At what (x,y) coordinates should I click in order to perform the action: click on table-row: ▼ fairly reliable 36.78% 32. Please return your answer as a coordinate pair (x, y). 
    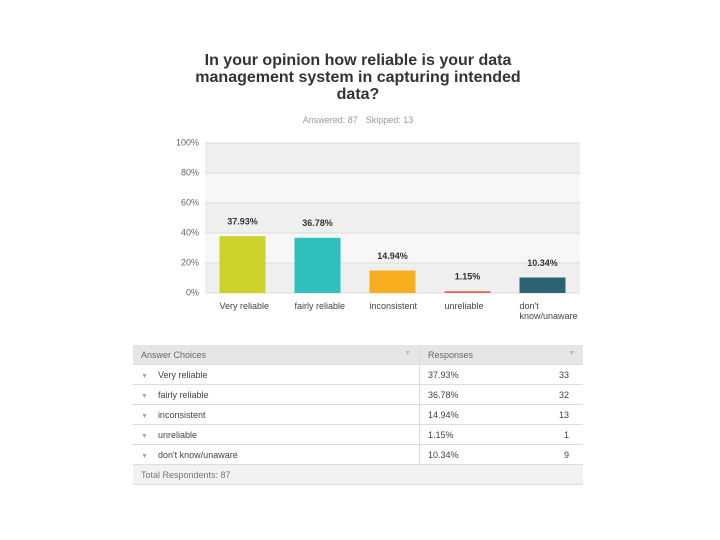
    Looking at the image, I should click on (358, 394).